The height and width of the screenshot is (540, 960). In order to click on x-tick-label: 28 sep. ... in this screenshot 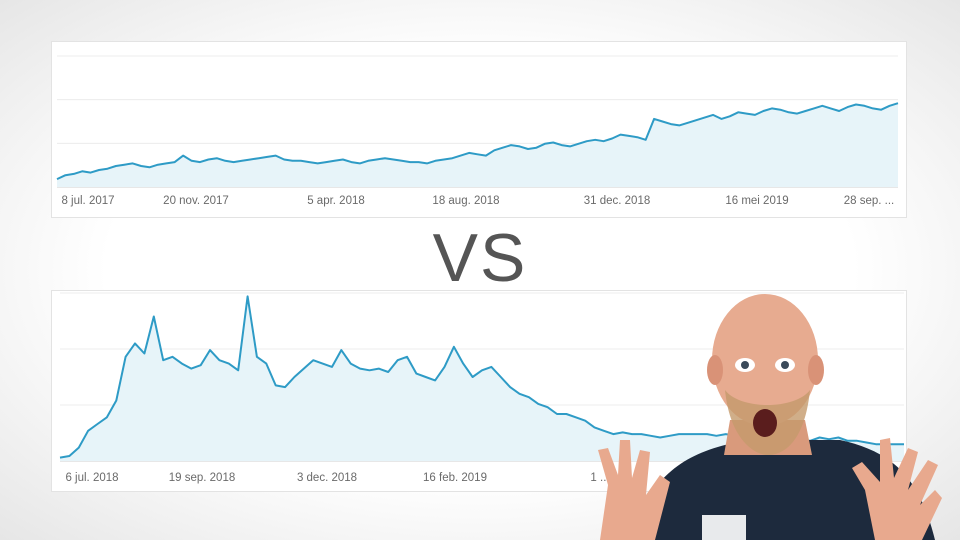, I will do `click(869, 201)`.